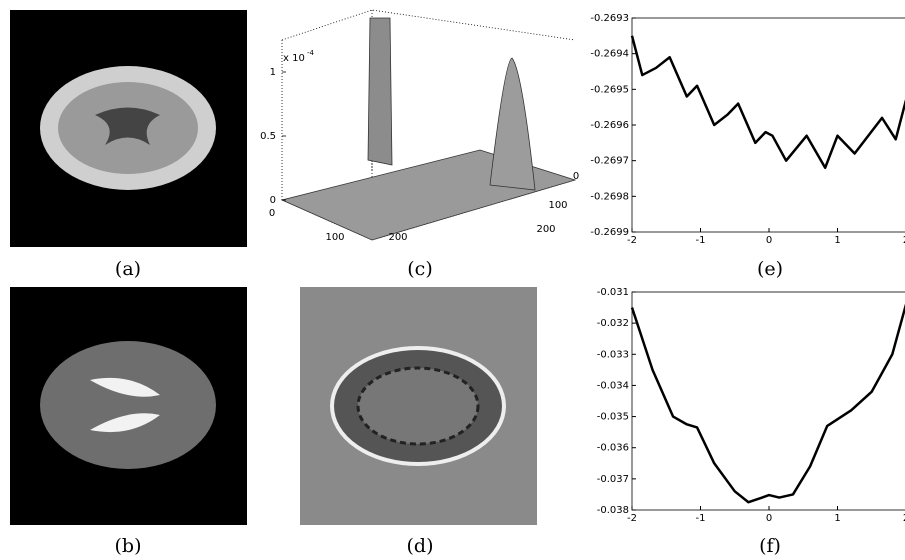 The height and width of the screenshot is (560, 905). Describe the element at coordinates (557, 205) in the screenshot. I see `y-tick-label: 100` at that location.